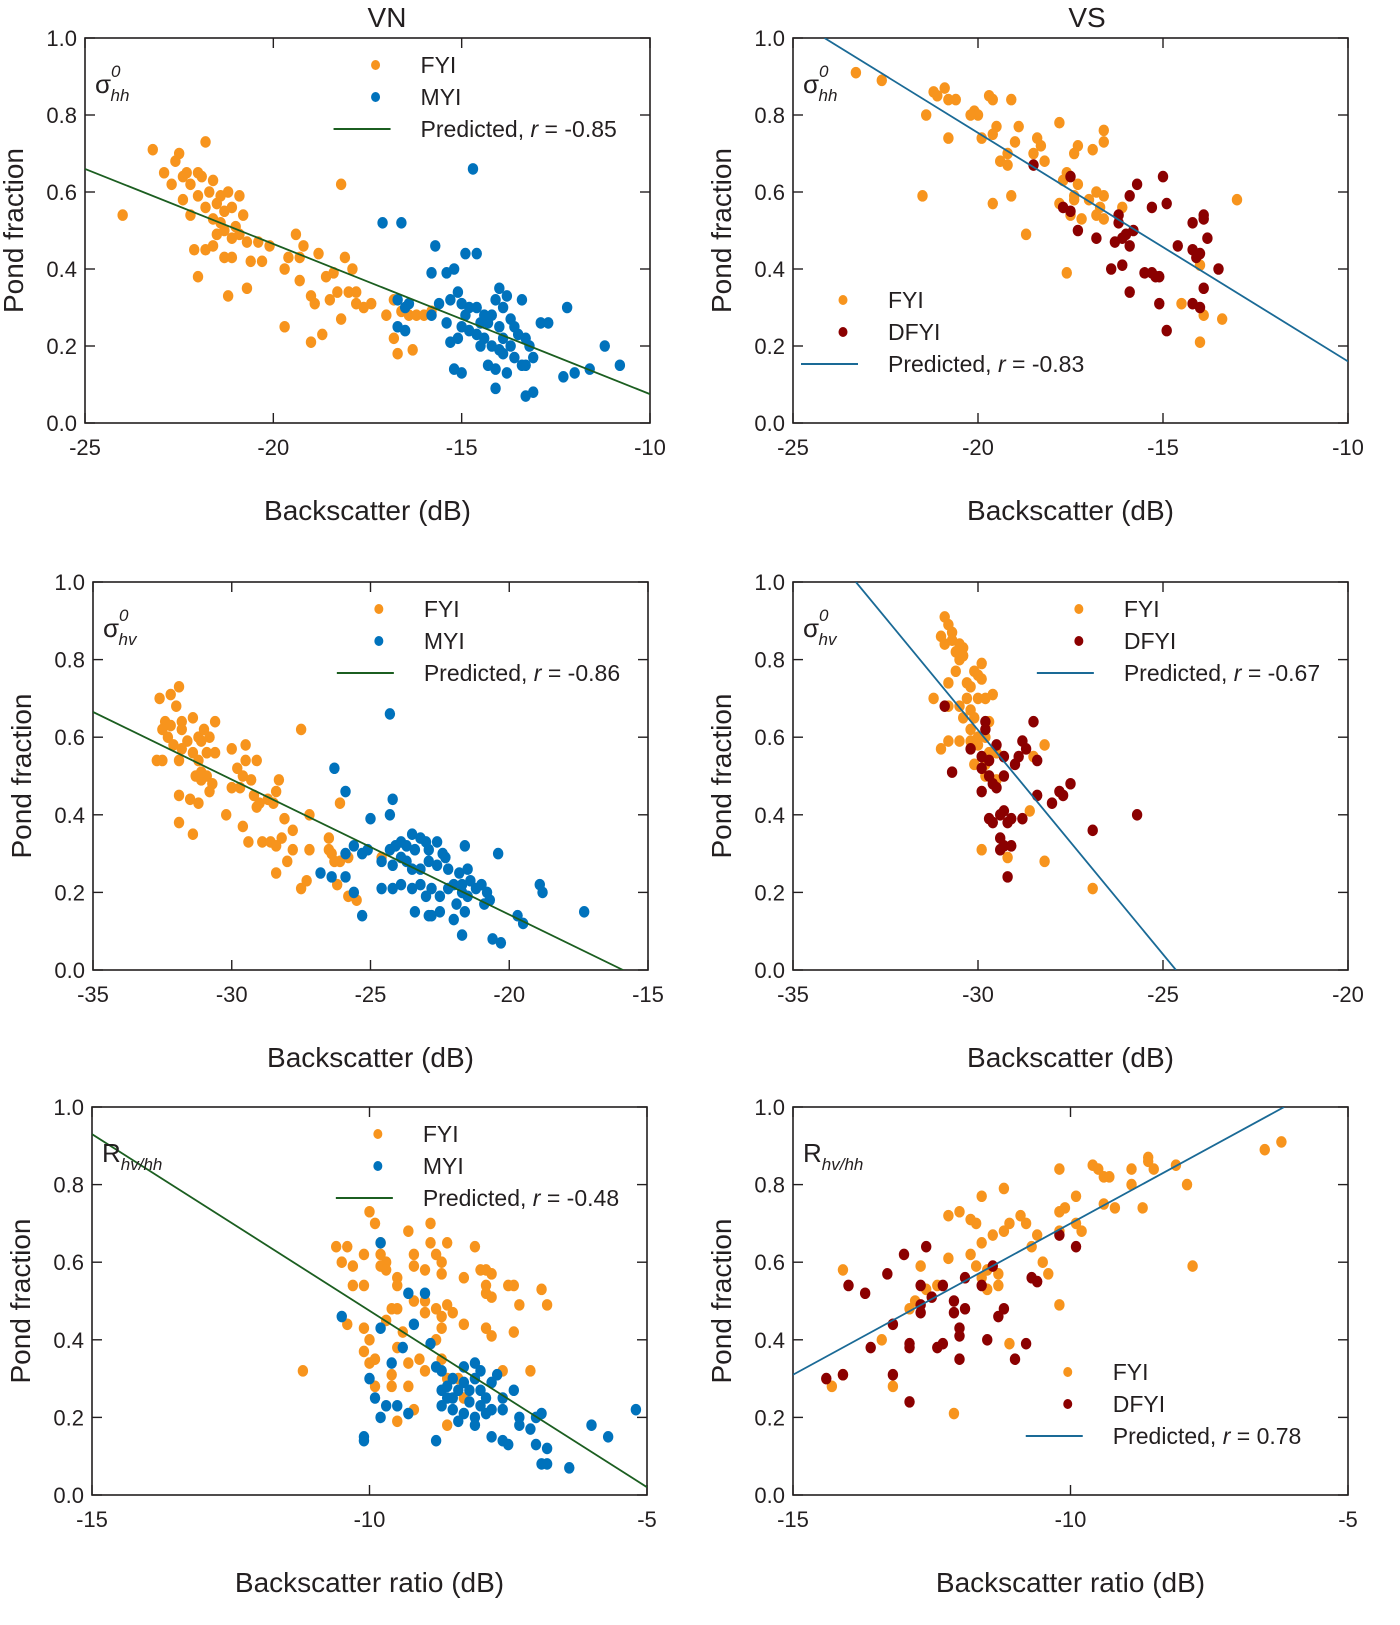 The height and width of the screenshot is (1625, 1400). Describe the element at coordinates (1238, 673) in the screenshot. I see `legend-r: r` at that location.